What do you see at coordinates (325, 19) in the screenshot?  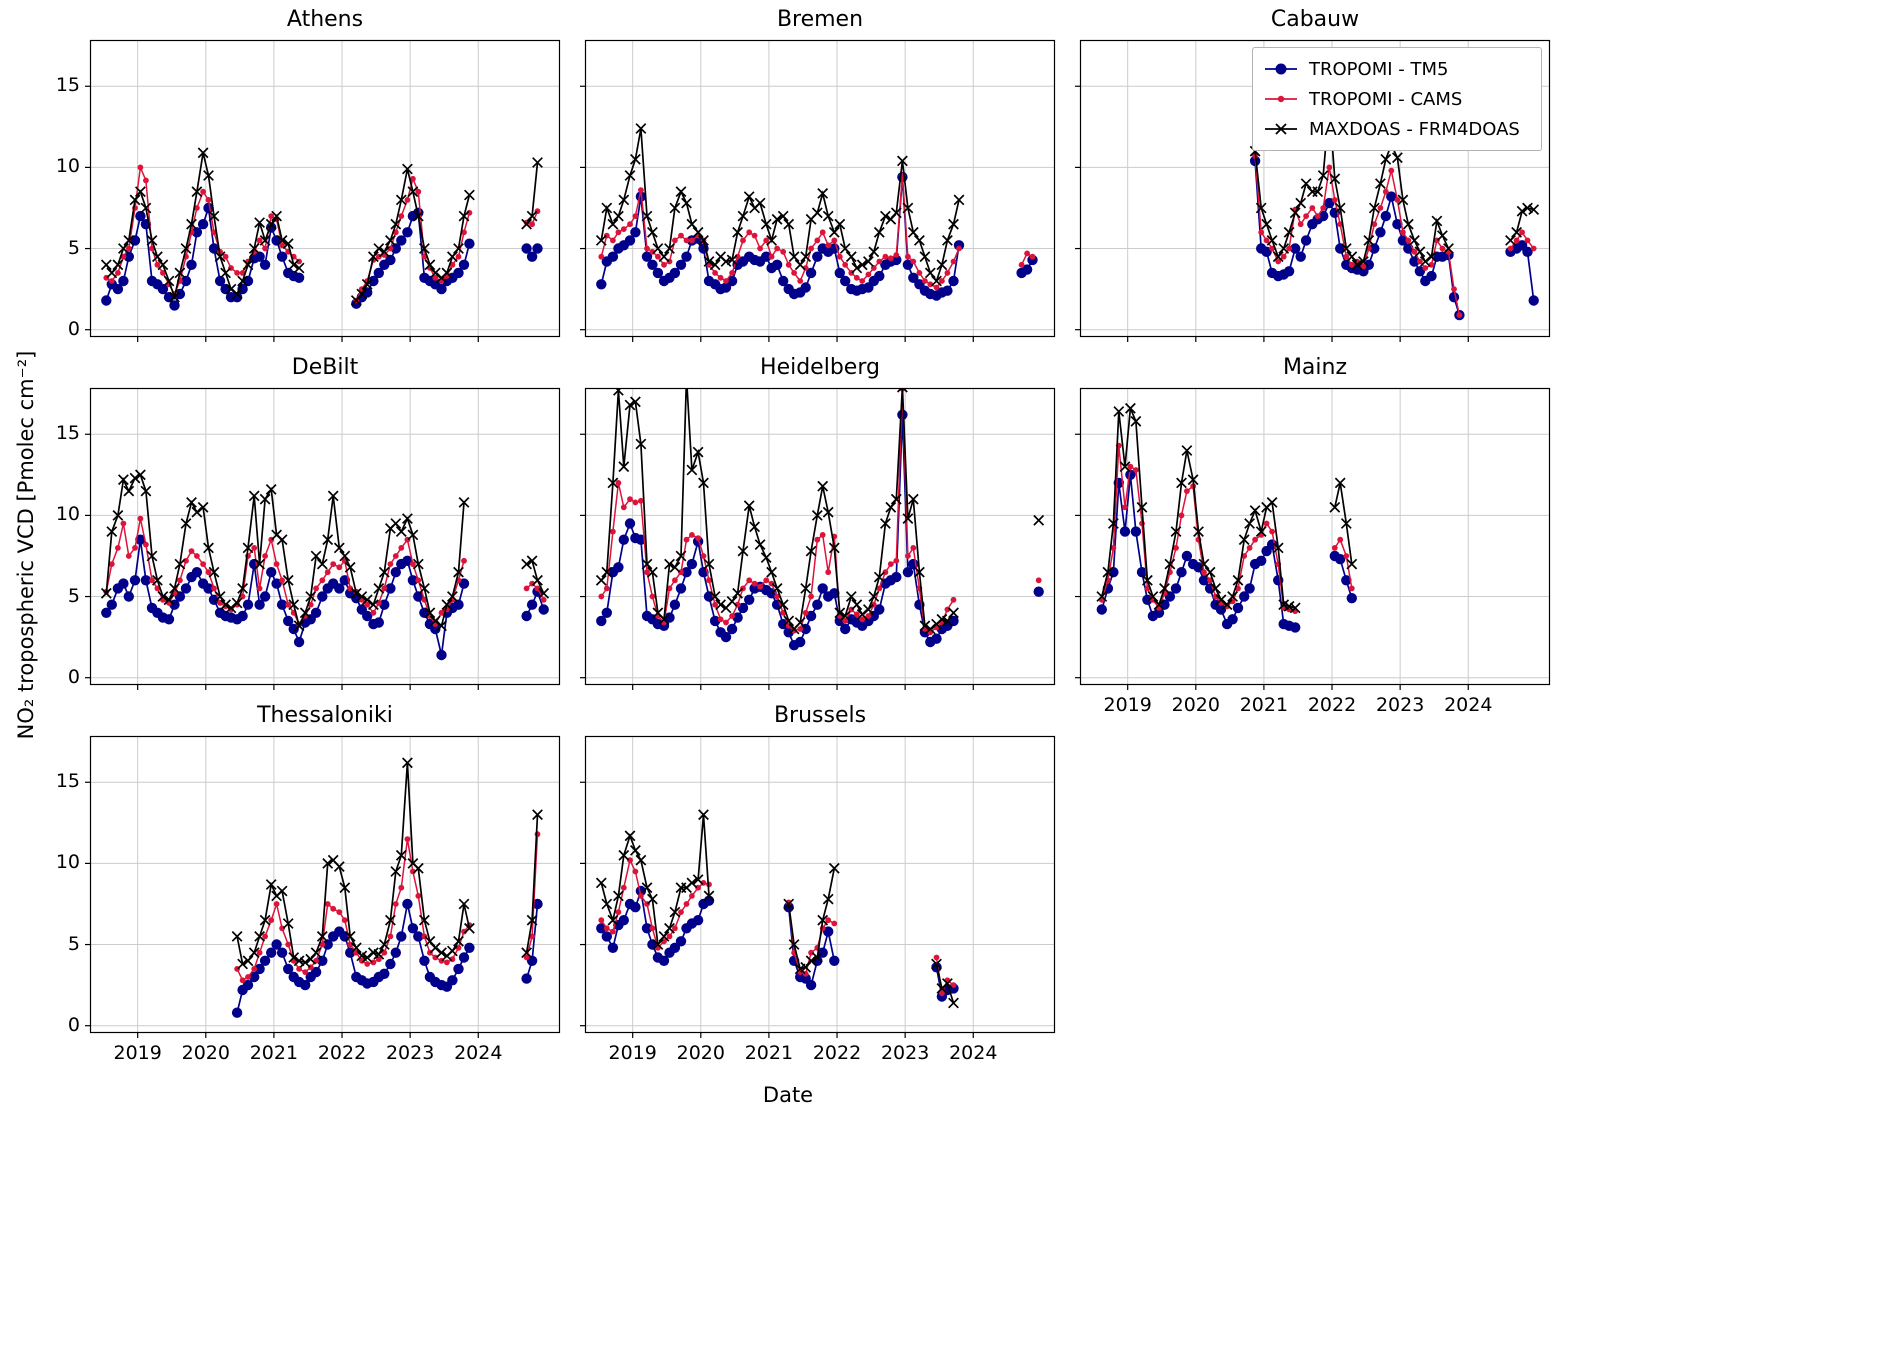 I see `subplot-title: Athens` at bounding box center [325, 19].